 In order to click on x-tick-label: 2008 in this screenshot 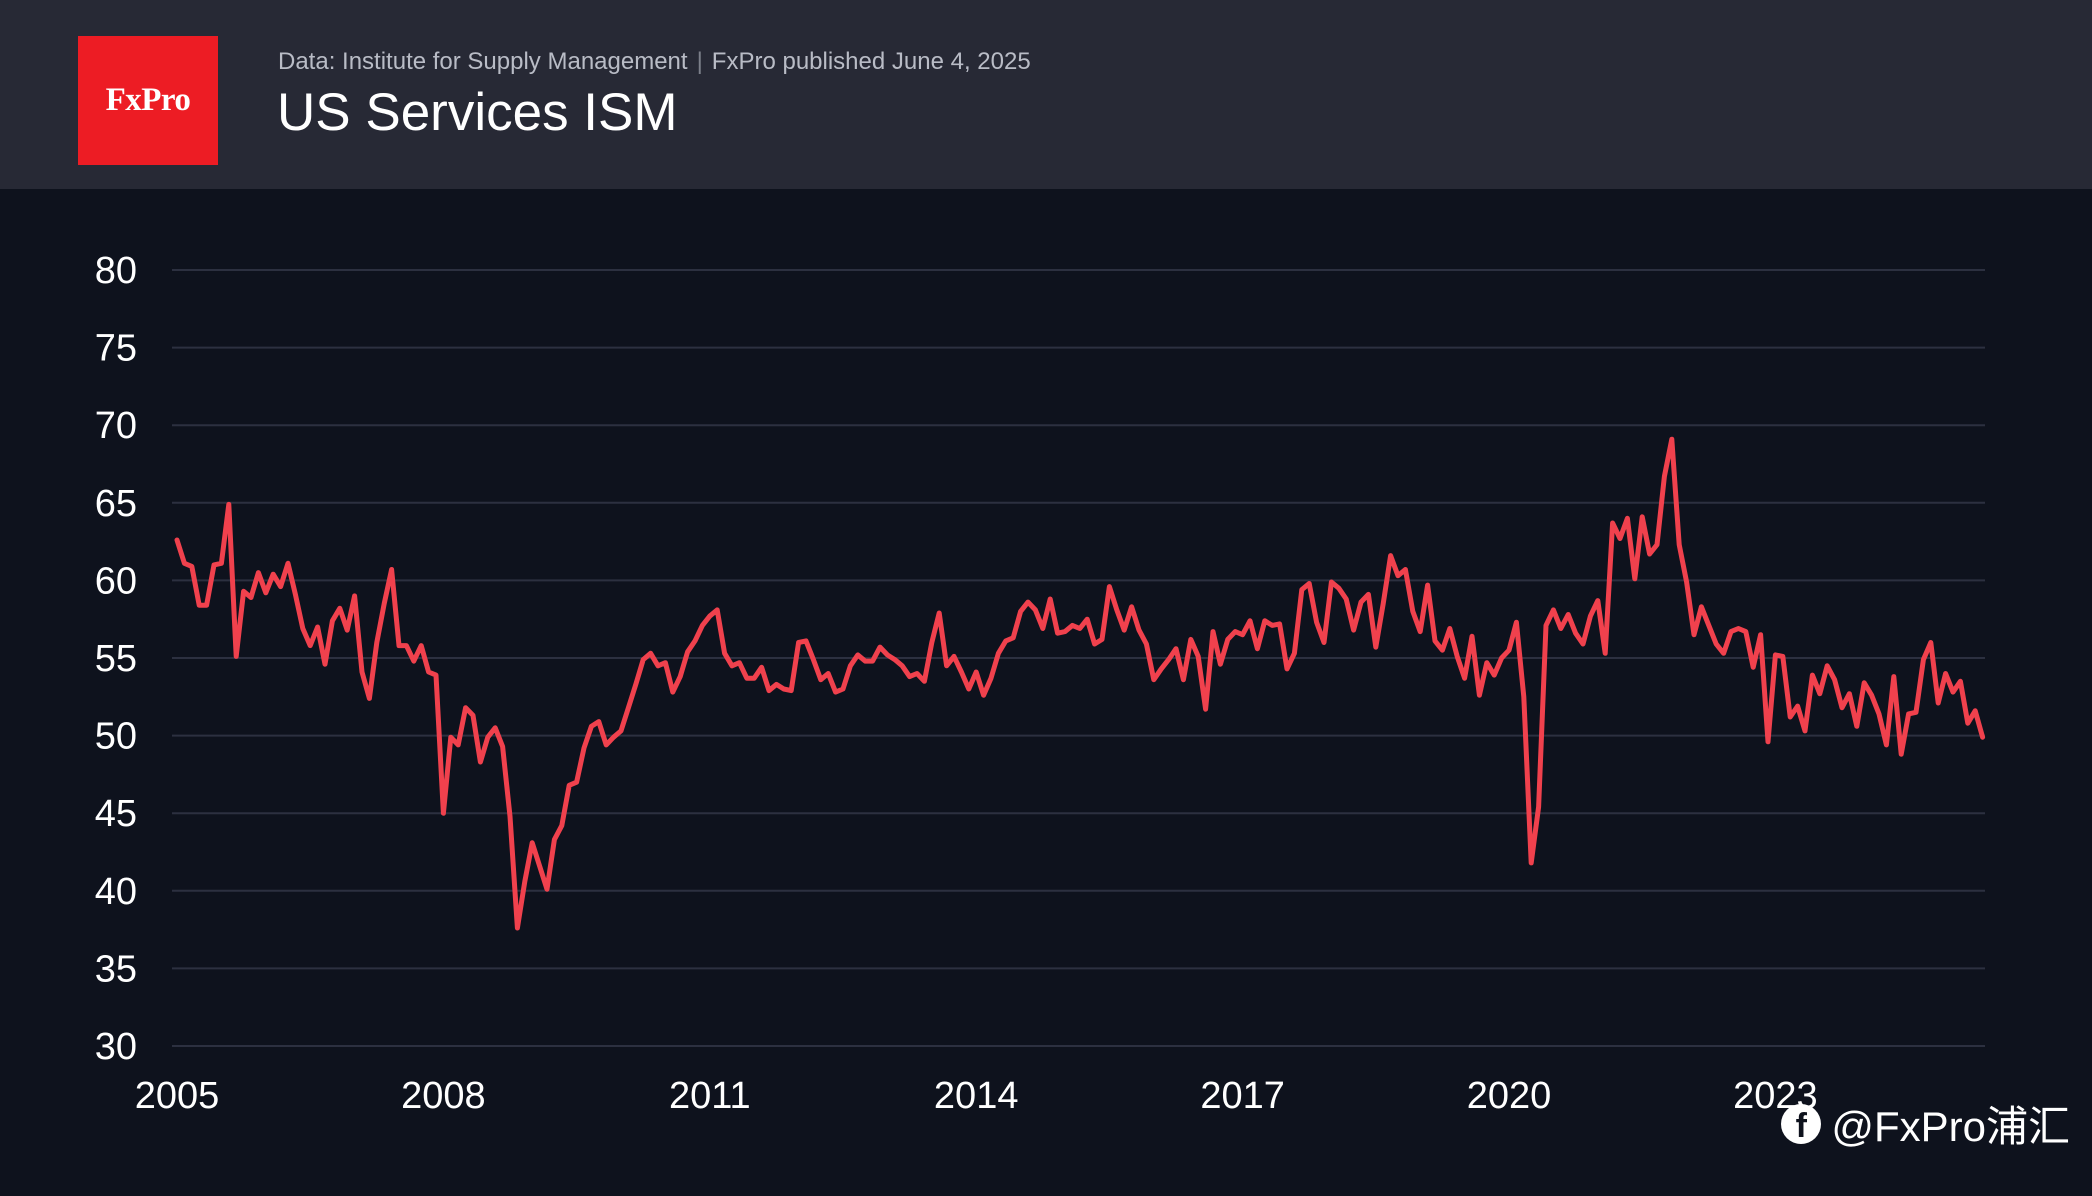, I will do `click(443, 1096)`.